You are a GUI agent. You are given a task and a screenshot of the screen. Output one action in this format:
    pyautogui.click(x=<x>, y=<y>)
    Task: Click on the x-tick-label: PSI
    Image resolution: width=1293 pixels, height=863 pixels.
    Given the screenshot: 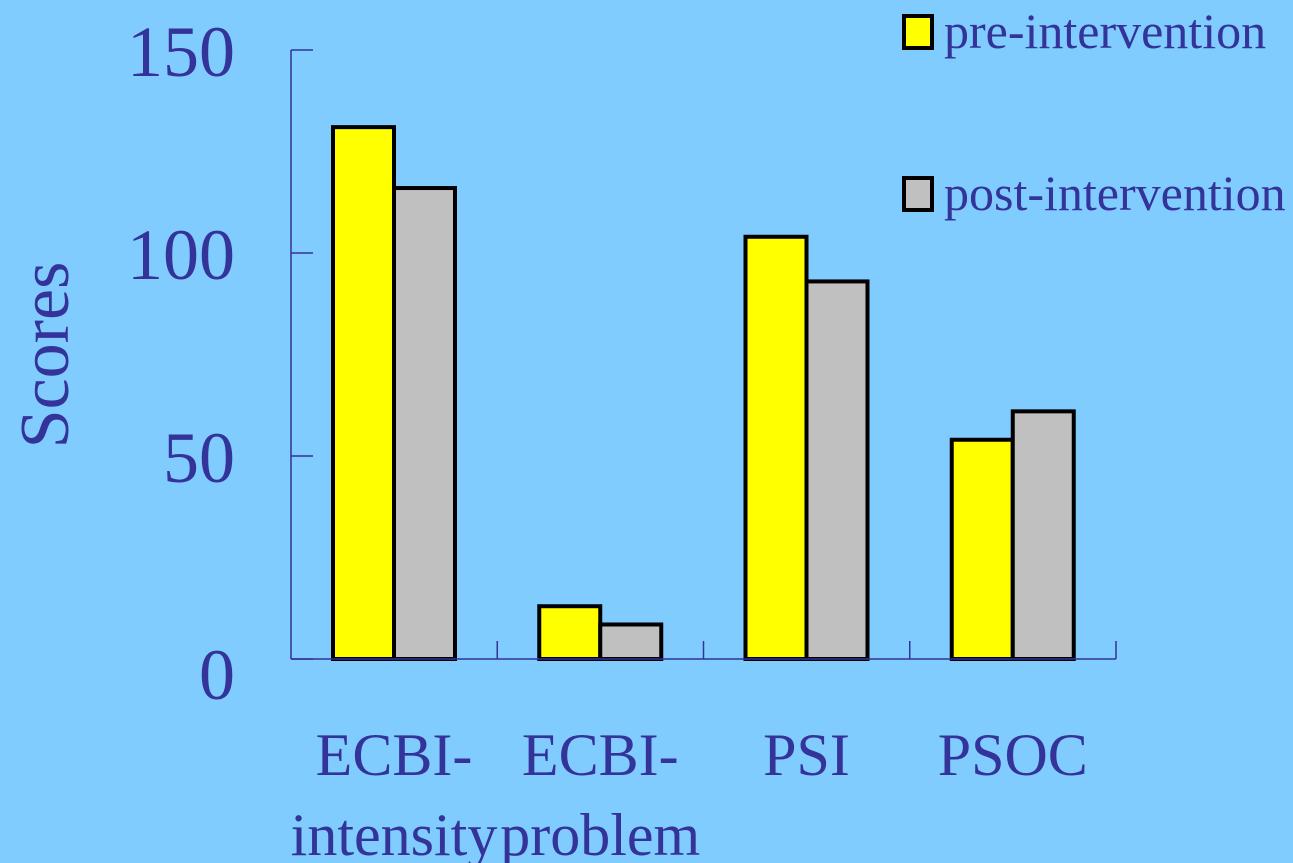 What is the action you would take?
    pyautogui.click(x=806, y=755)
    